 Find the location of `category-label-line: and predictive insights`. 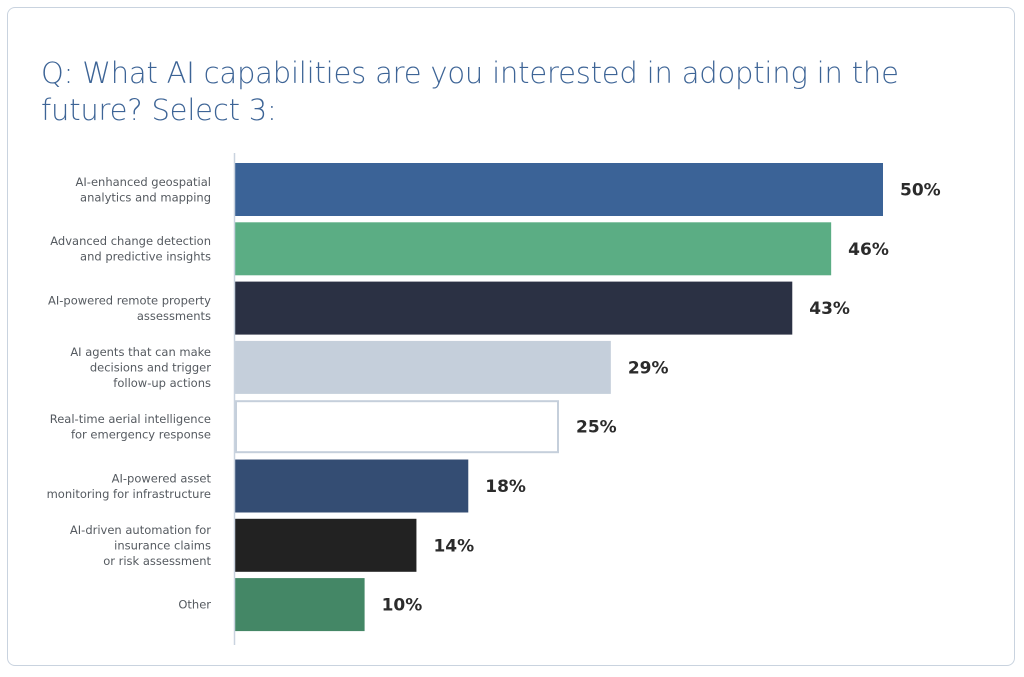

category-label-line: and predictive insights is located at coordinates (145, 257).